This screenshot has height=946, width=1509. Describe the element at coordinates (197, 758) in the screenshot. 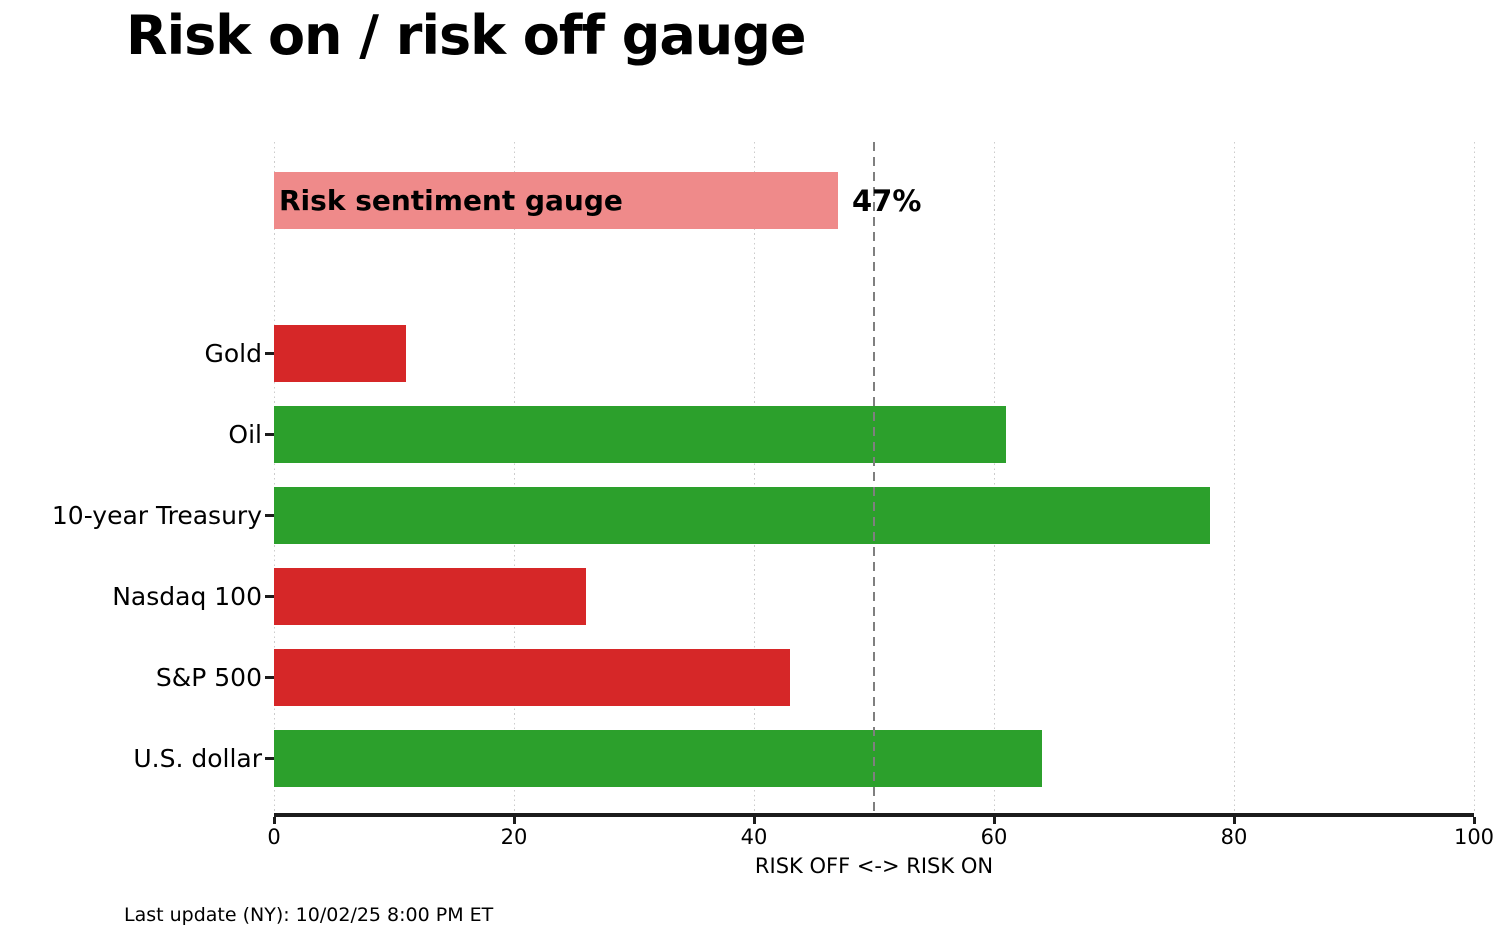

I see `category-label-u-s-dollar: U.S. dollar` at that location.